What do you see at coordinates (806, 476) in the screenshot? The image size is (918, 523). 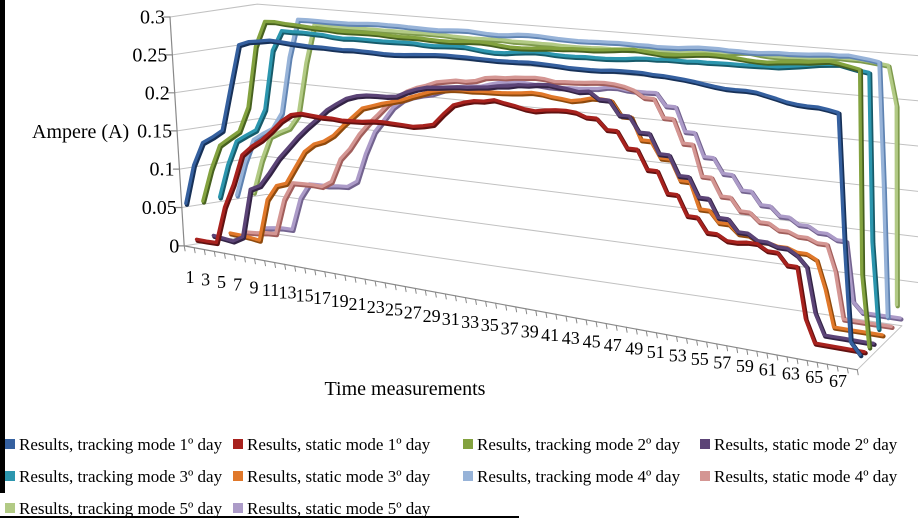 I see `svg-text: Results, static mode 4º day` at bounding box center [806, 476].